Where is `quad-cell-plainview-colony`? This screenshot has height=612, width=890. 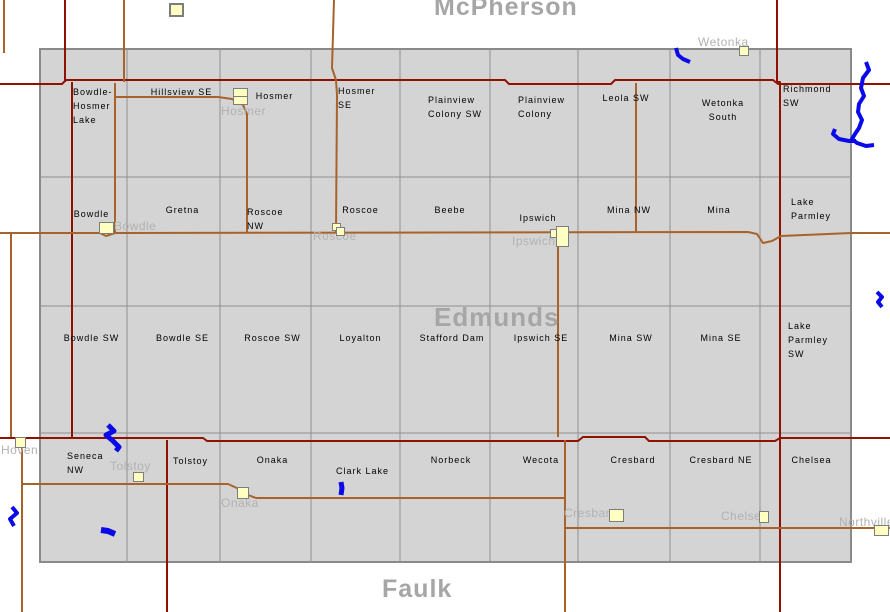 quad-cell-plainview-colony is located at coordinates (534, 113).